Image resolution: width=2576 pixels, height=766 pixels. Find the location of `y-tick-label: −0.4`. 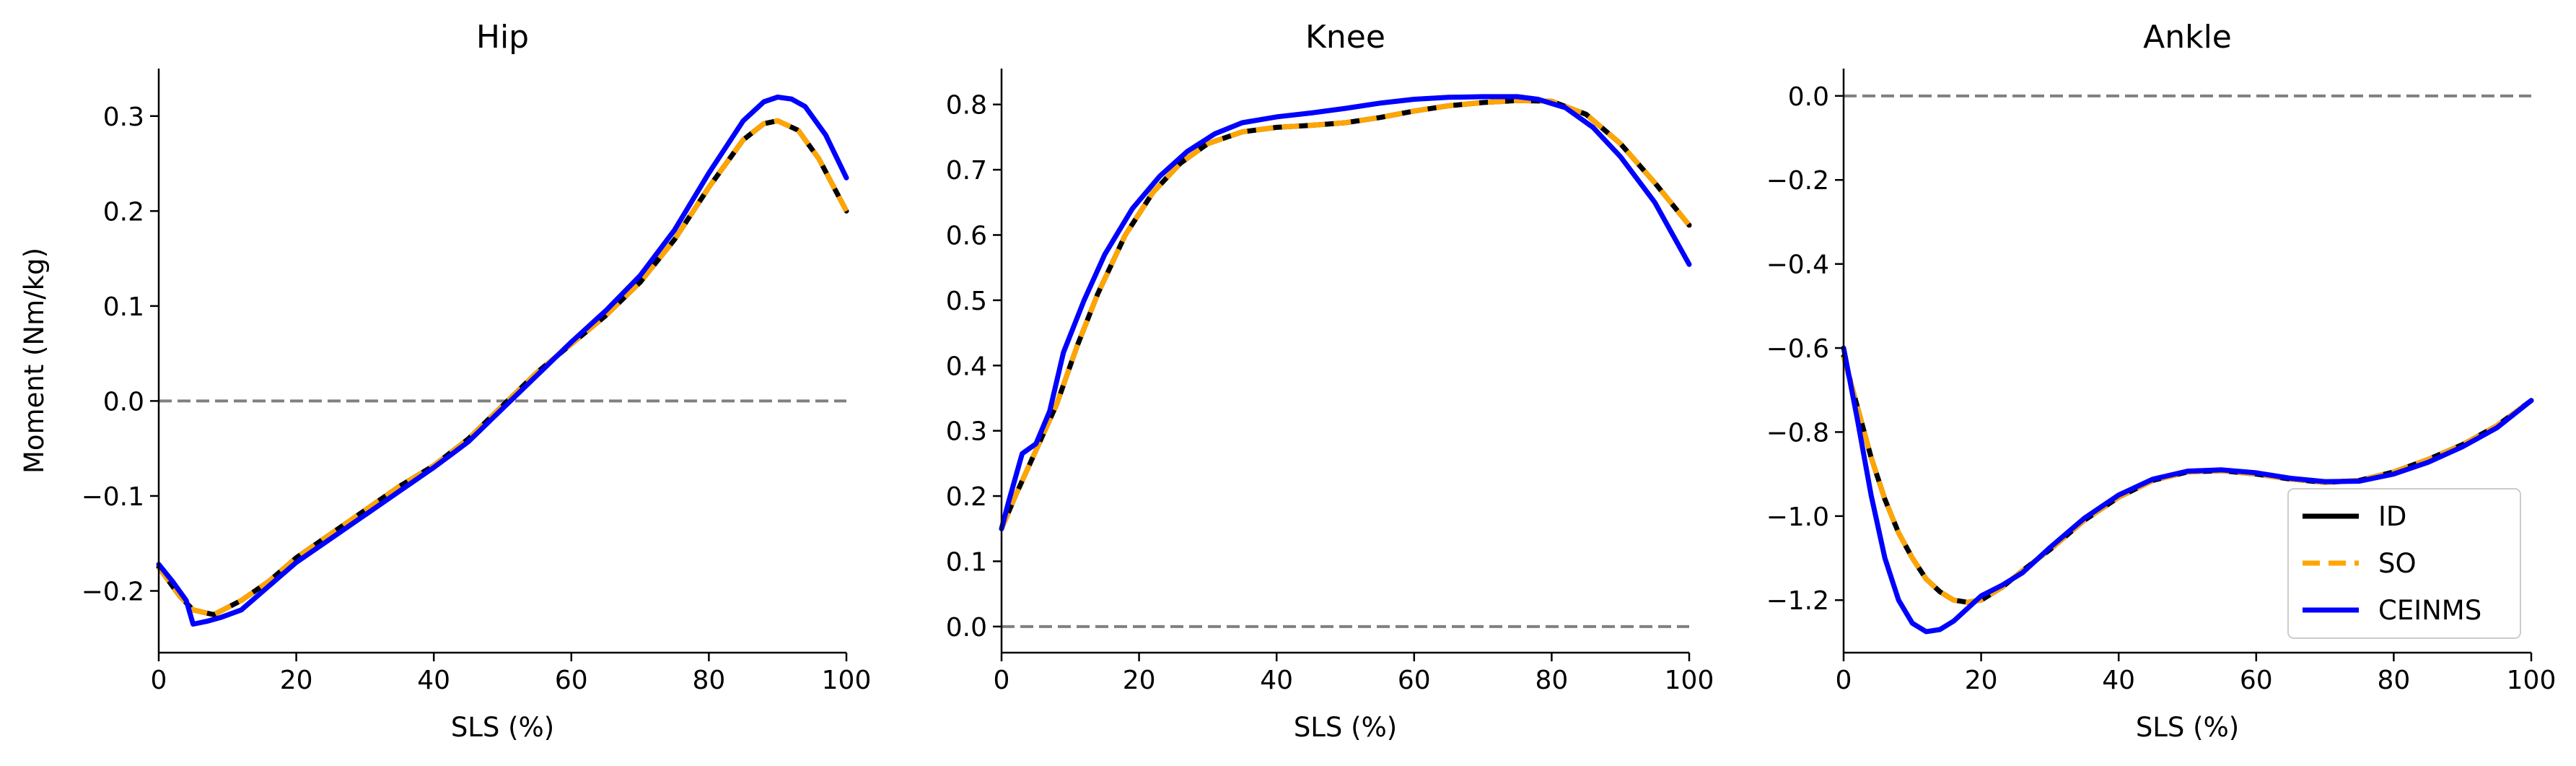

y-tick-label: −0.4 is located at coordinates (1797, 265).